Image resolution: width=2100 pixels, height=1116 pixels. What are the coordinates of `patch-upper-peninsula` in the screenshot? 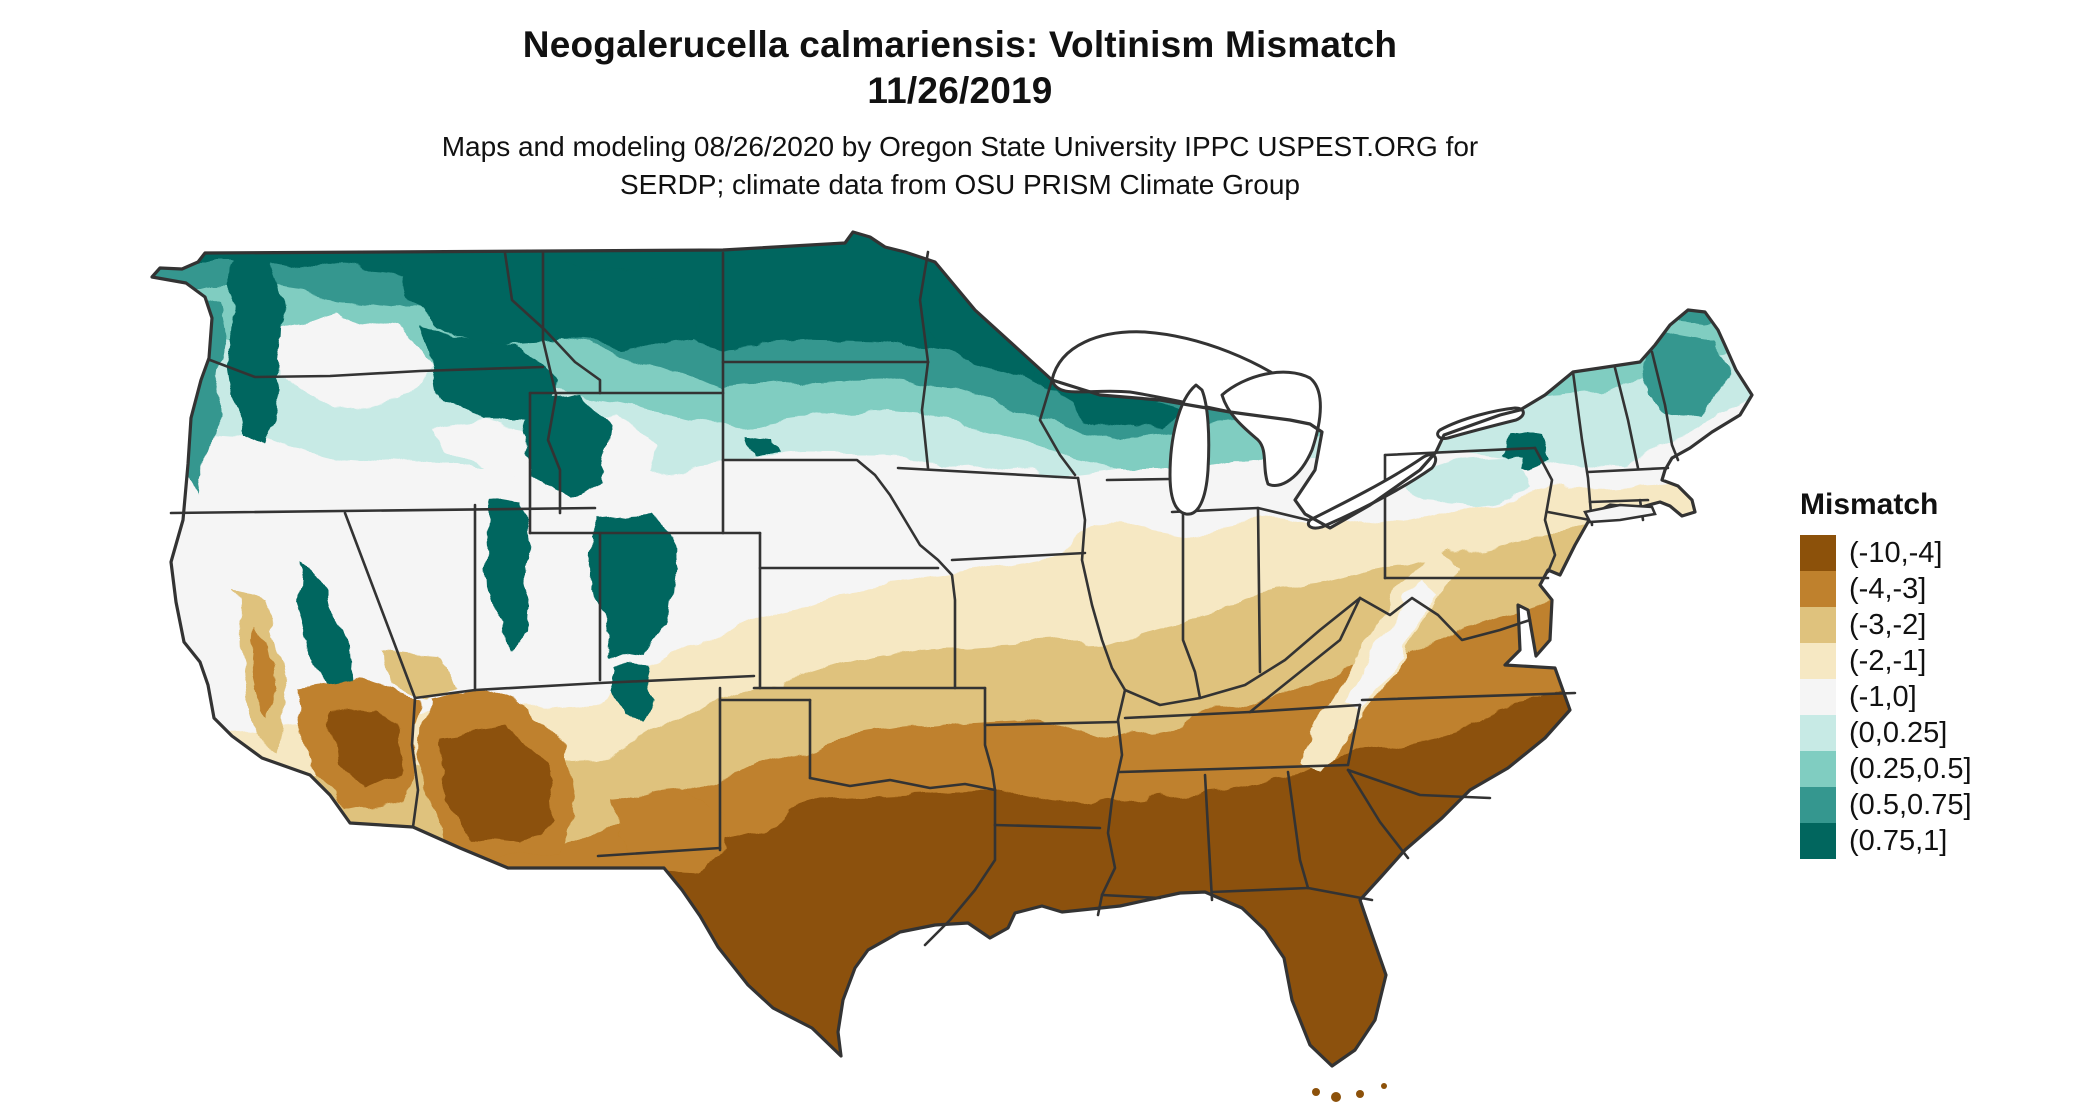 It's located at (1120, 407).